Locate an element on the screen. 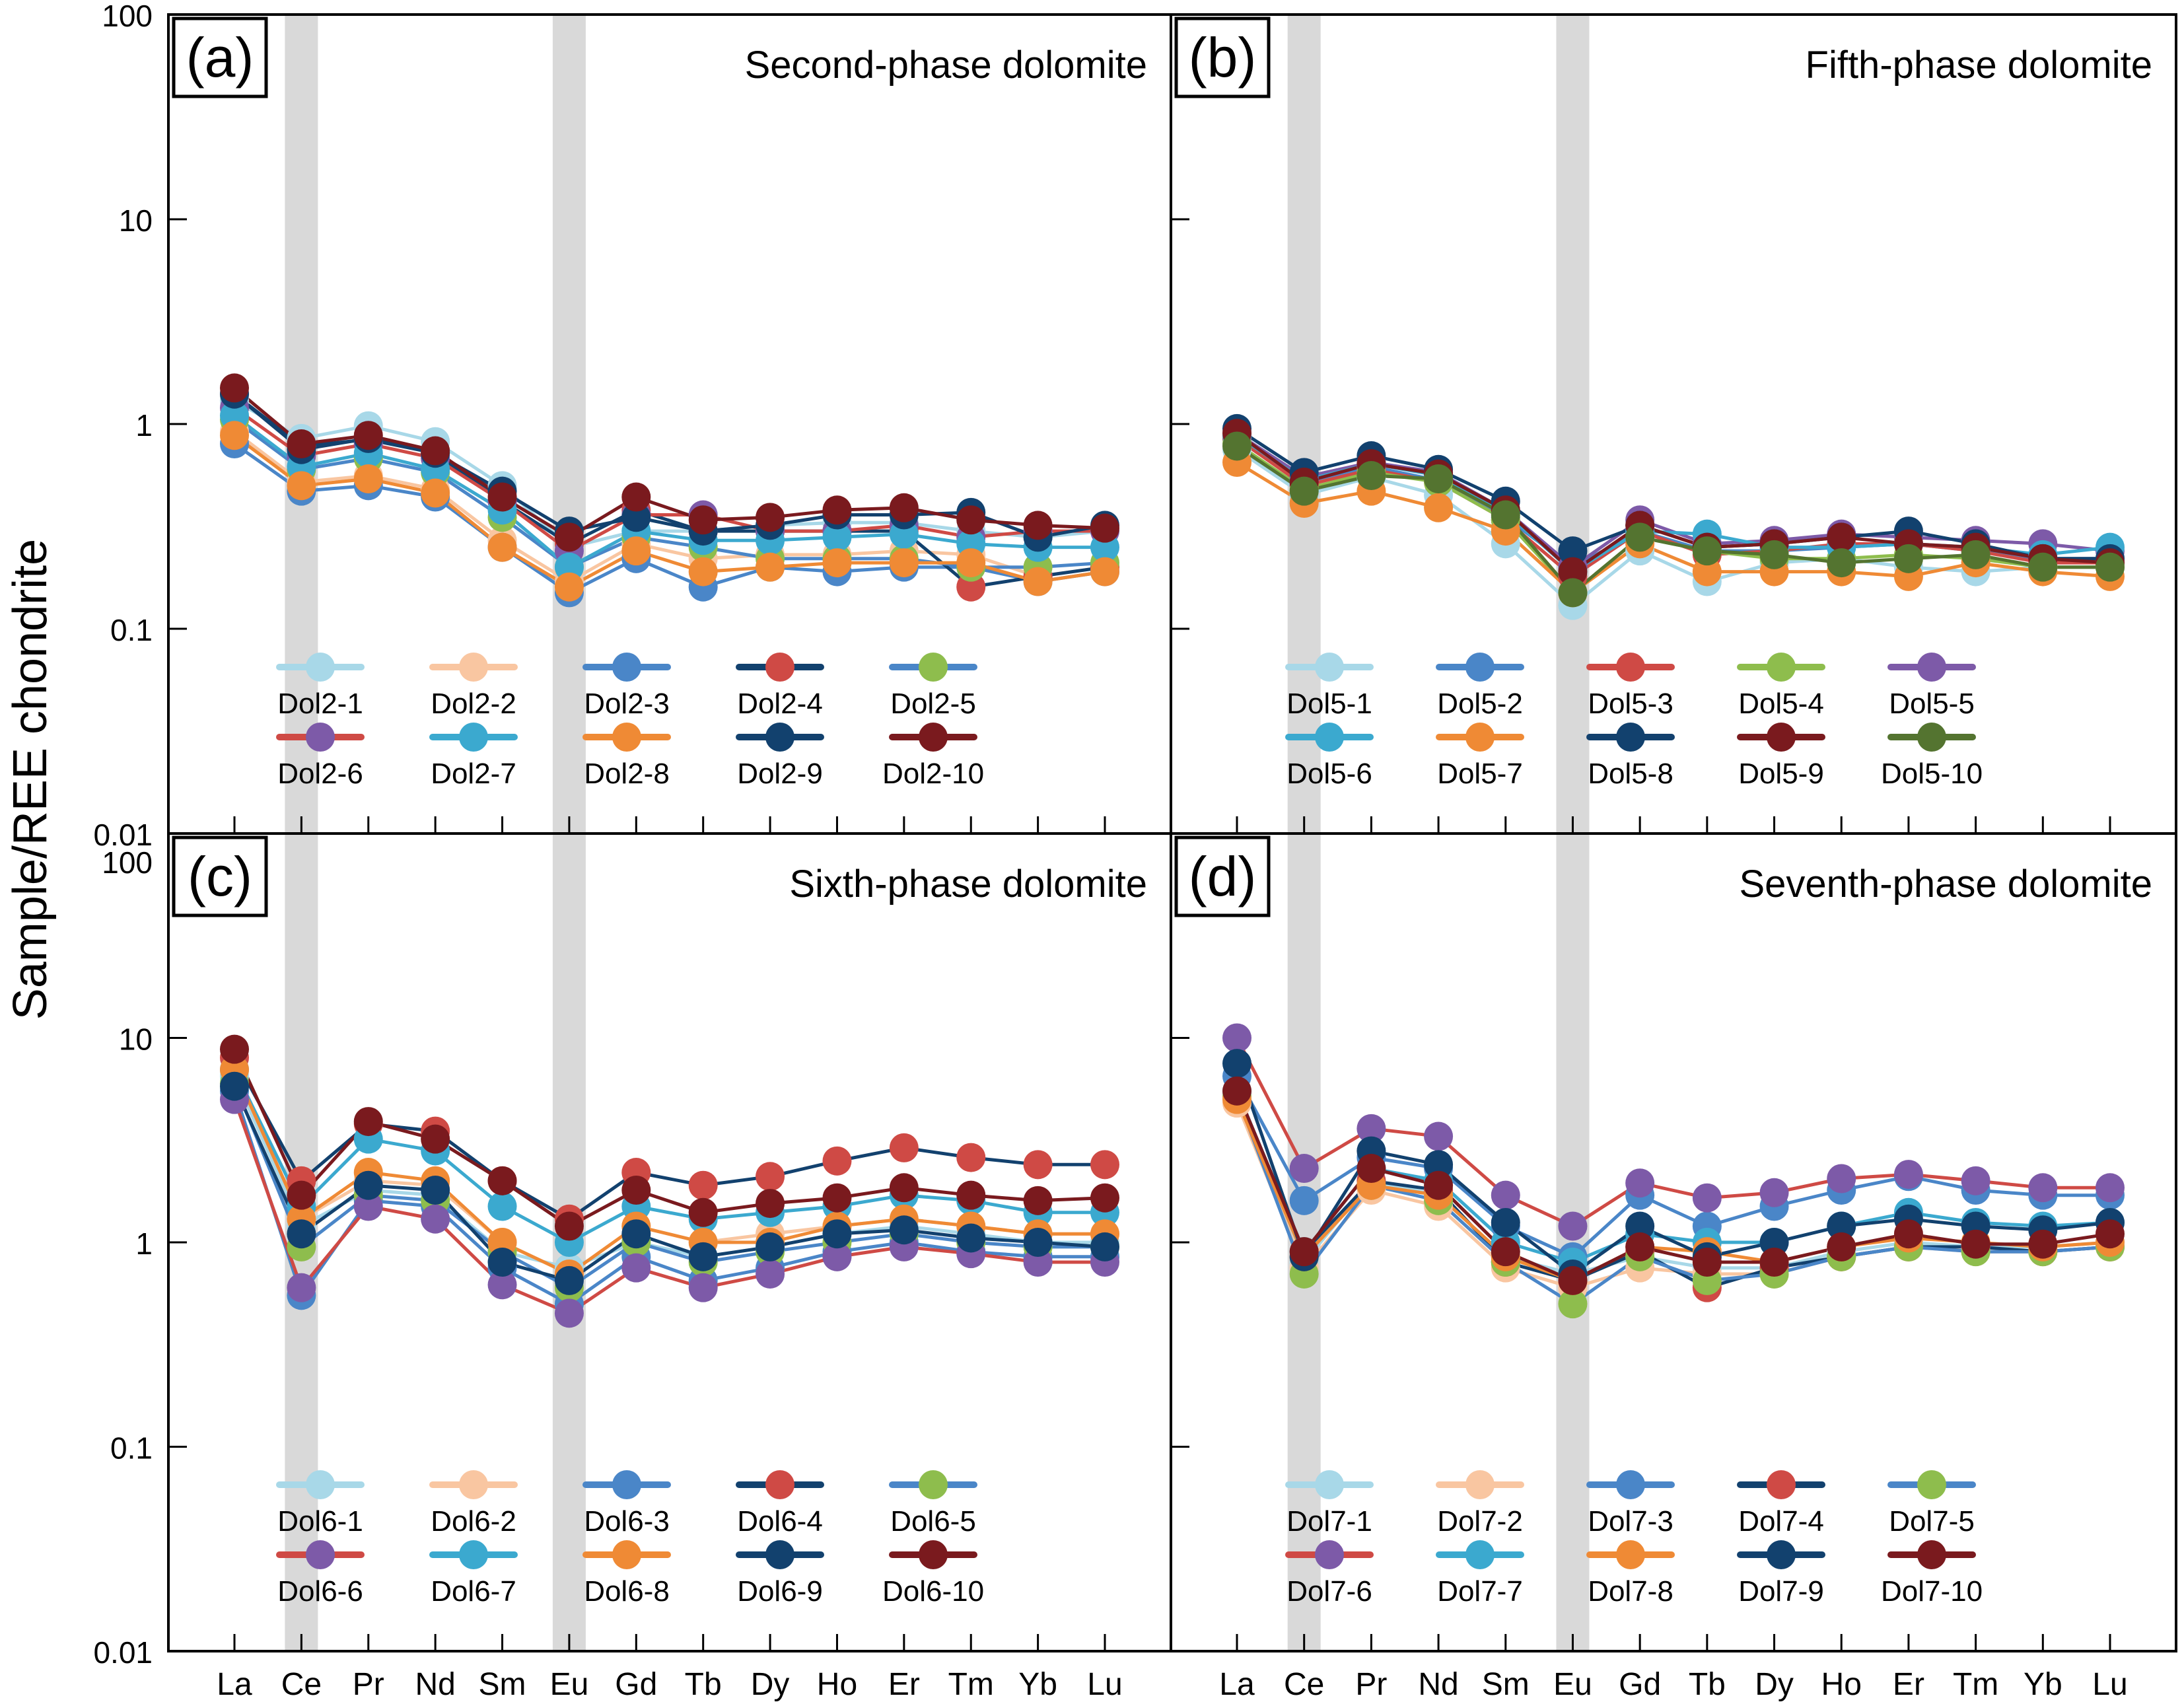  point-dol5-10-eu is located at coordinates (1573, 593).